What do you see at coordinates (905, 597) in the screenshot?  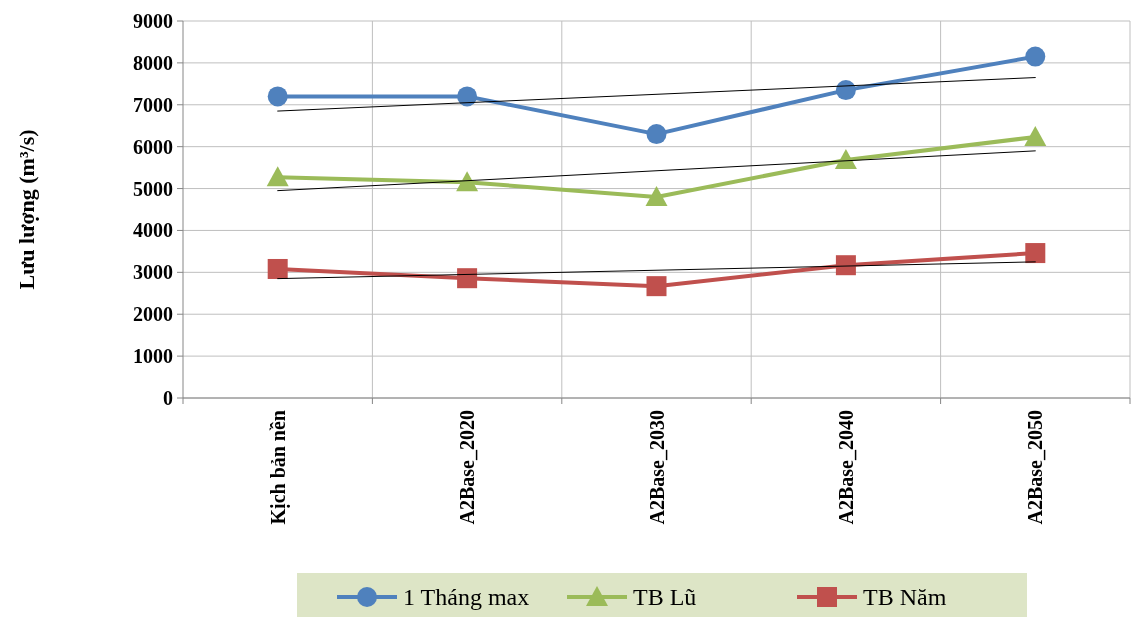 I see `legend-label: TB Năm` at bounding box center [905, 597].